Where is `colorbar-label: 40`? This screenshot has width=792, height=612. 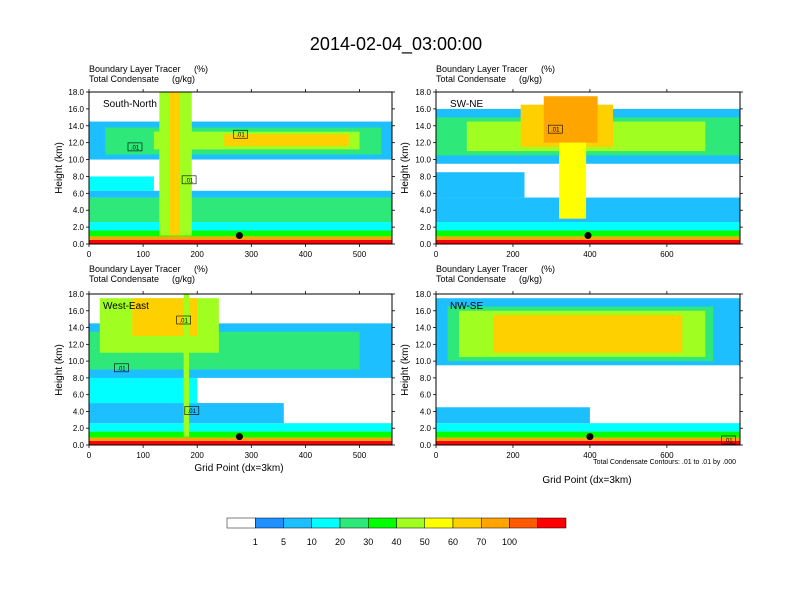 colorbar-label: 40 is located at coordinates (396, 542).